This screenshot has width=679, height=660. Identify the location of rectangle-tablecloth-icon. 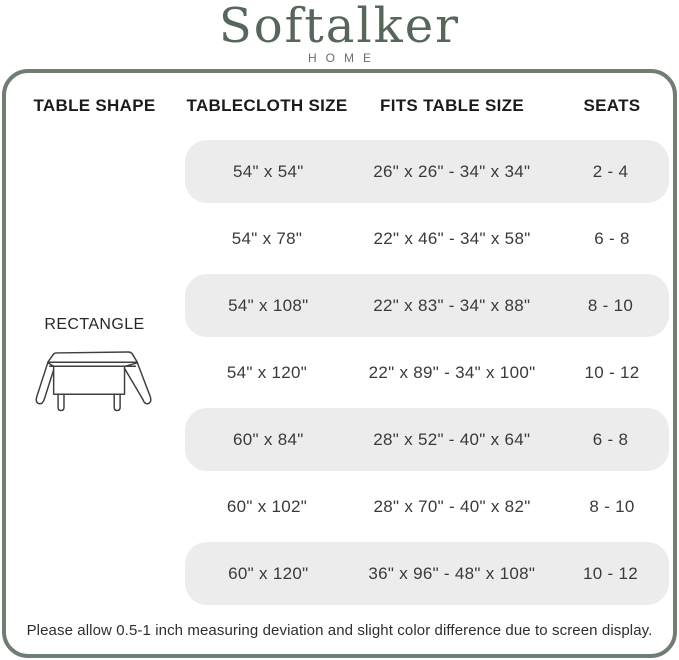
(93, 380).